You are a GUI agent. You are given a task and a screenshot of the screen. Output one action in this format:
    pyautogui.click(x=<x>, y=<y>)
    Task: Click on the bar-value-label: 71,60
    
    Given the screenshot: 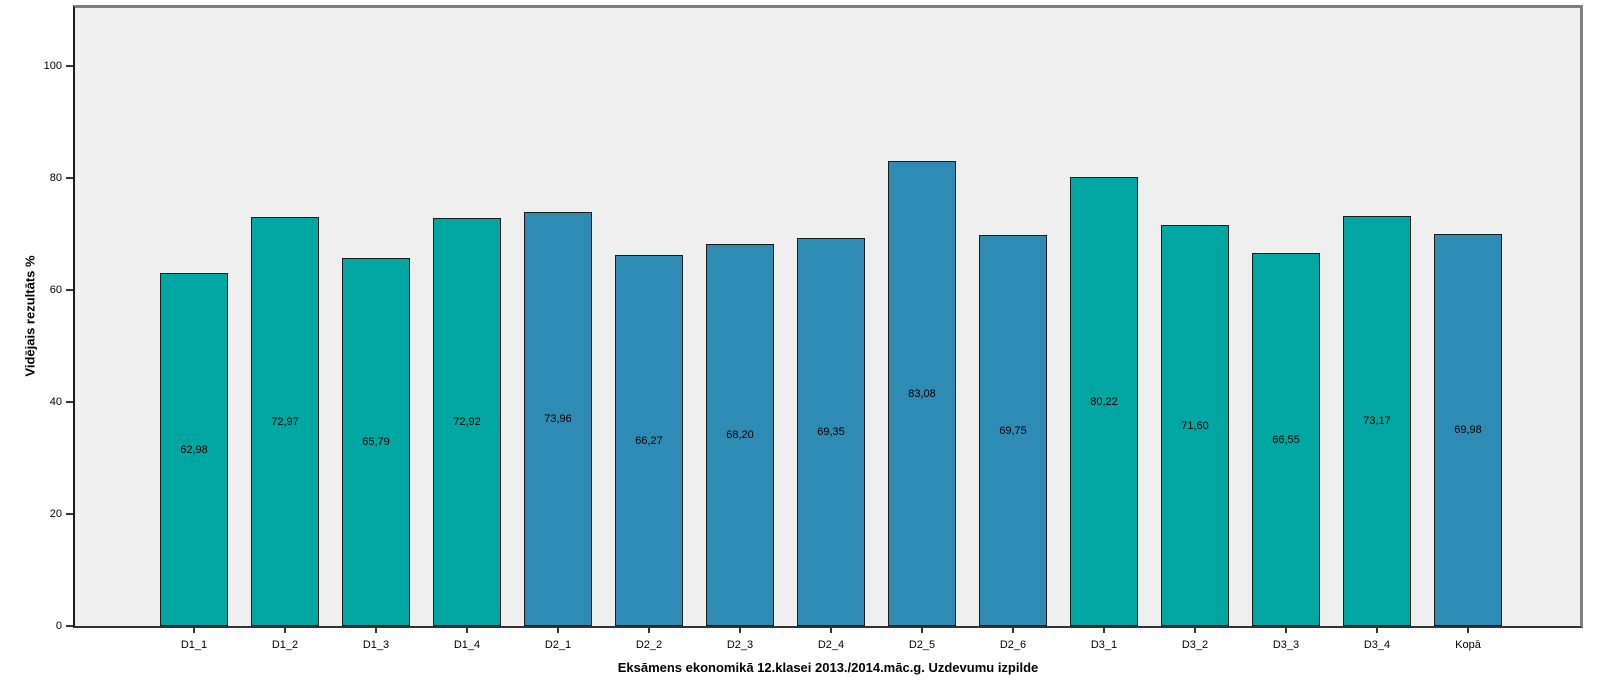 What is the action you would take?
    pyautogui.click(x=1195, y=425)
    